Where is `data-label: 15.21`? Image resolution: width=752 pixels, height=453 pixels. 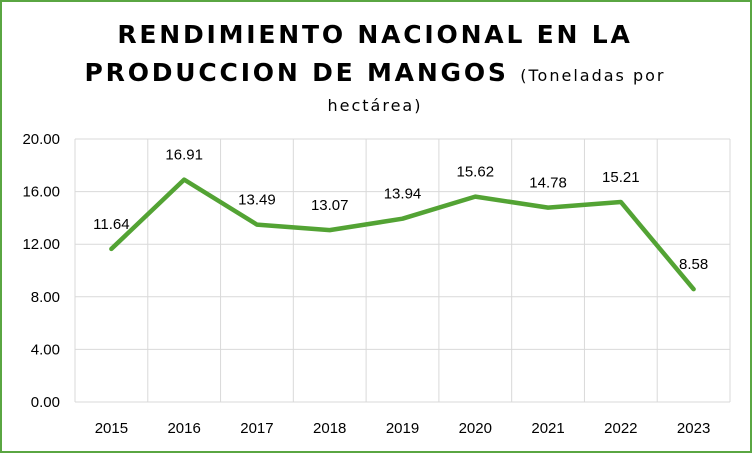 data-label: 15.21 is located at coordinates (621, 177).